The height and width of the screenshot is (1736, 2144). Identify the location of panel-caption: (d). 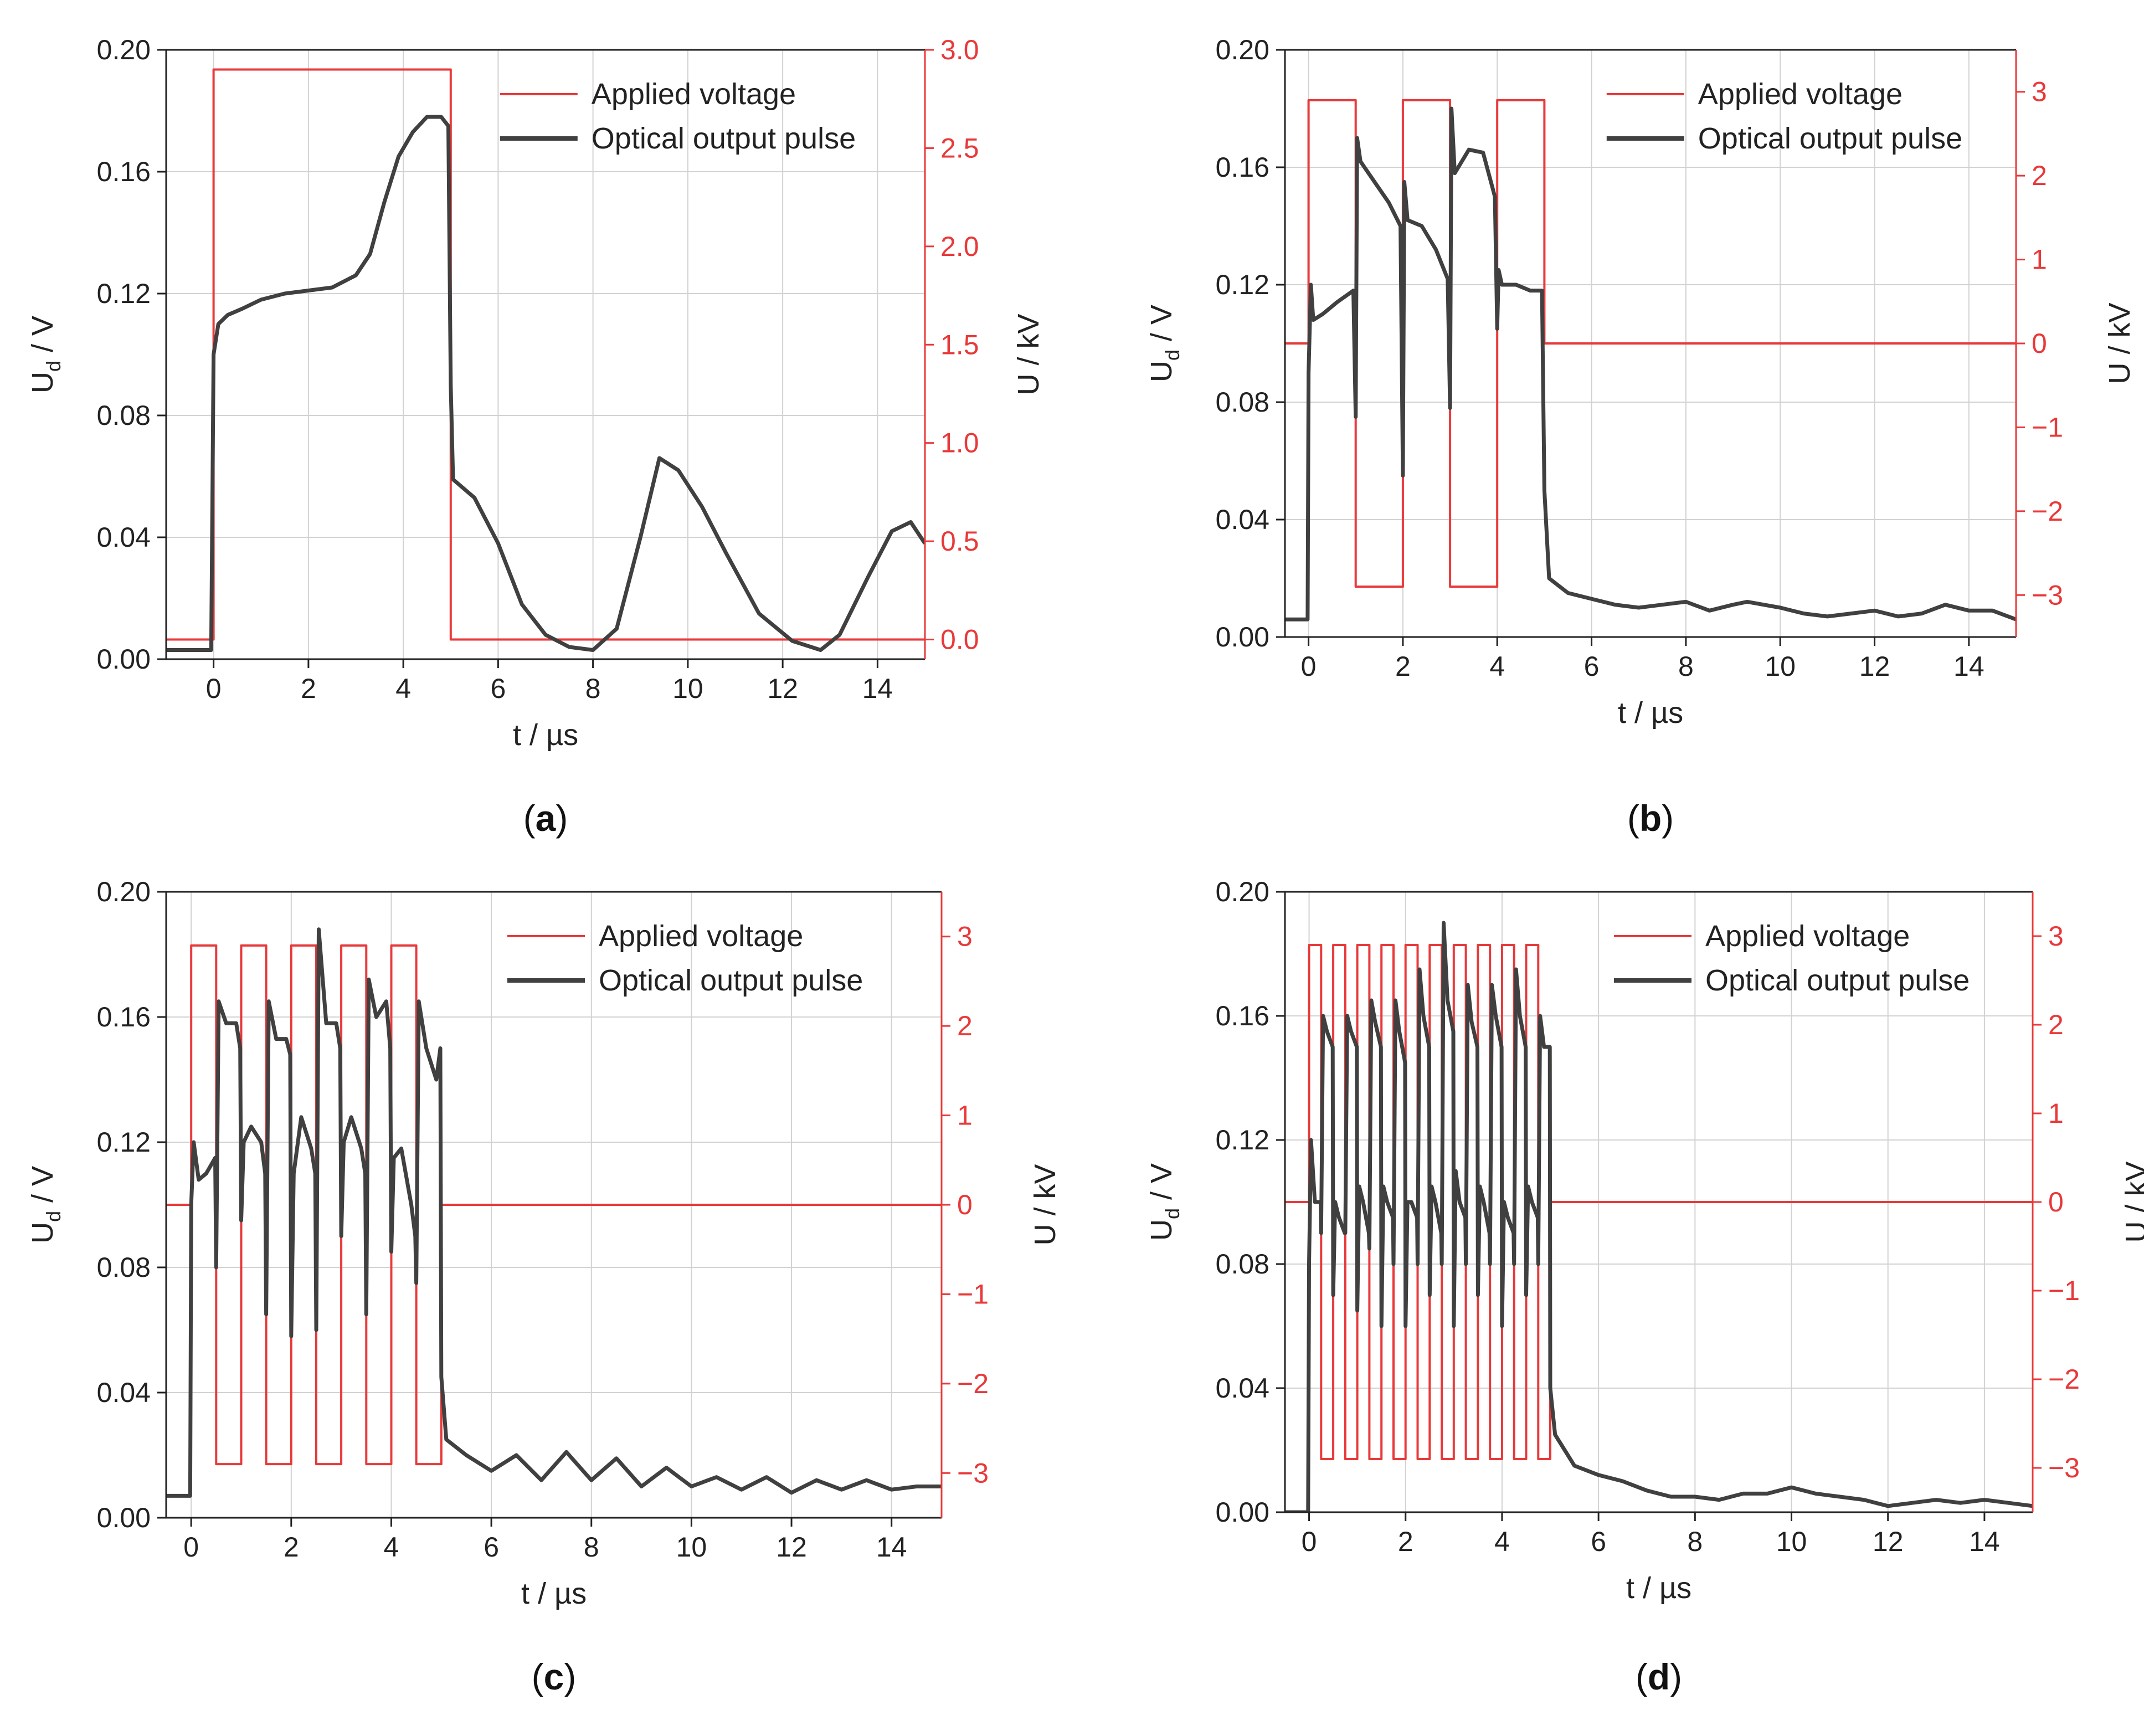
(1659, 1676).